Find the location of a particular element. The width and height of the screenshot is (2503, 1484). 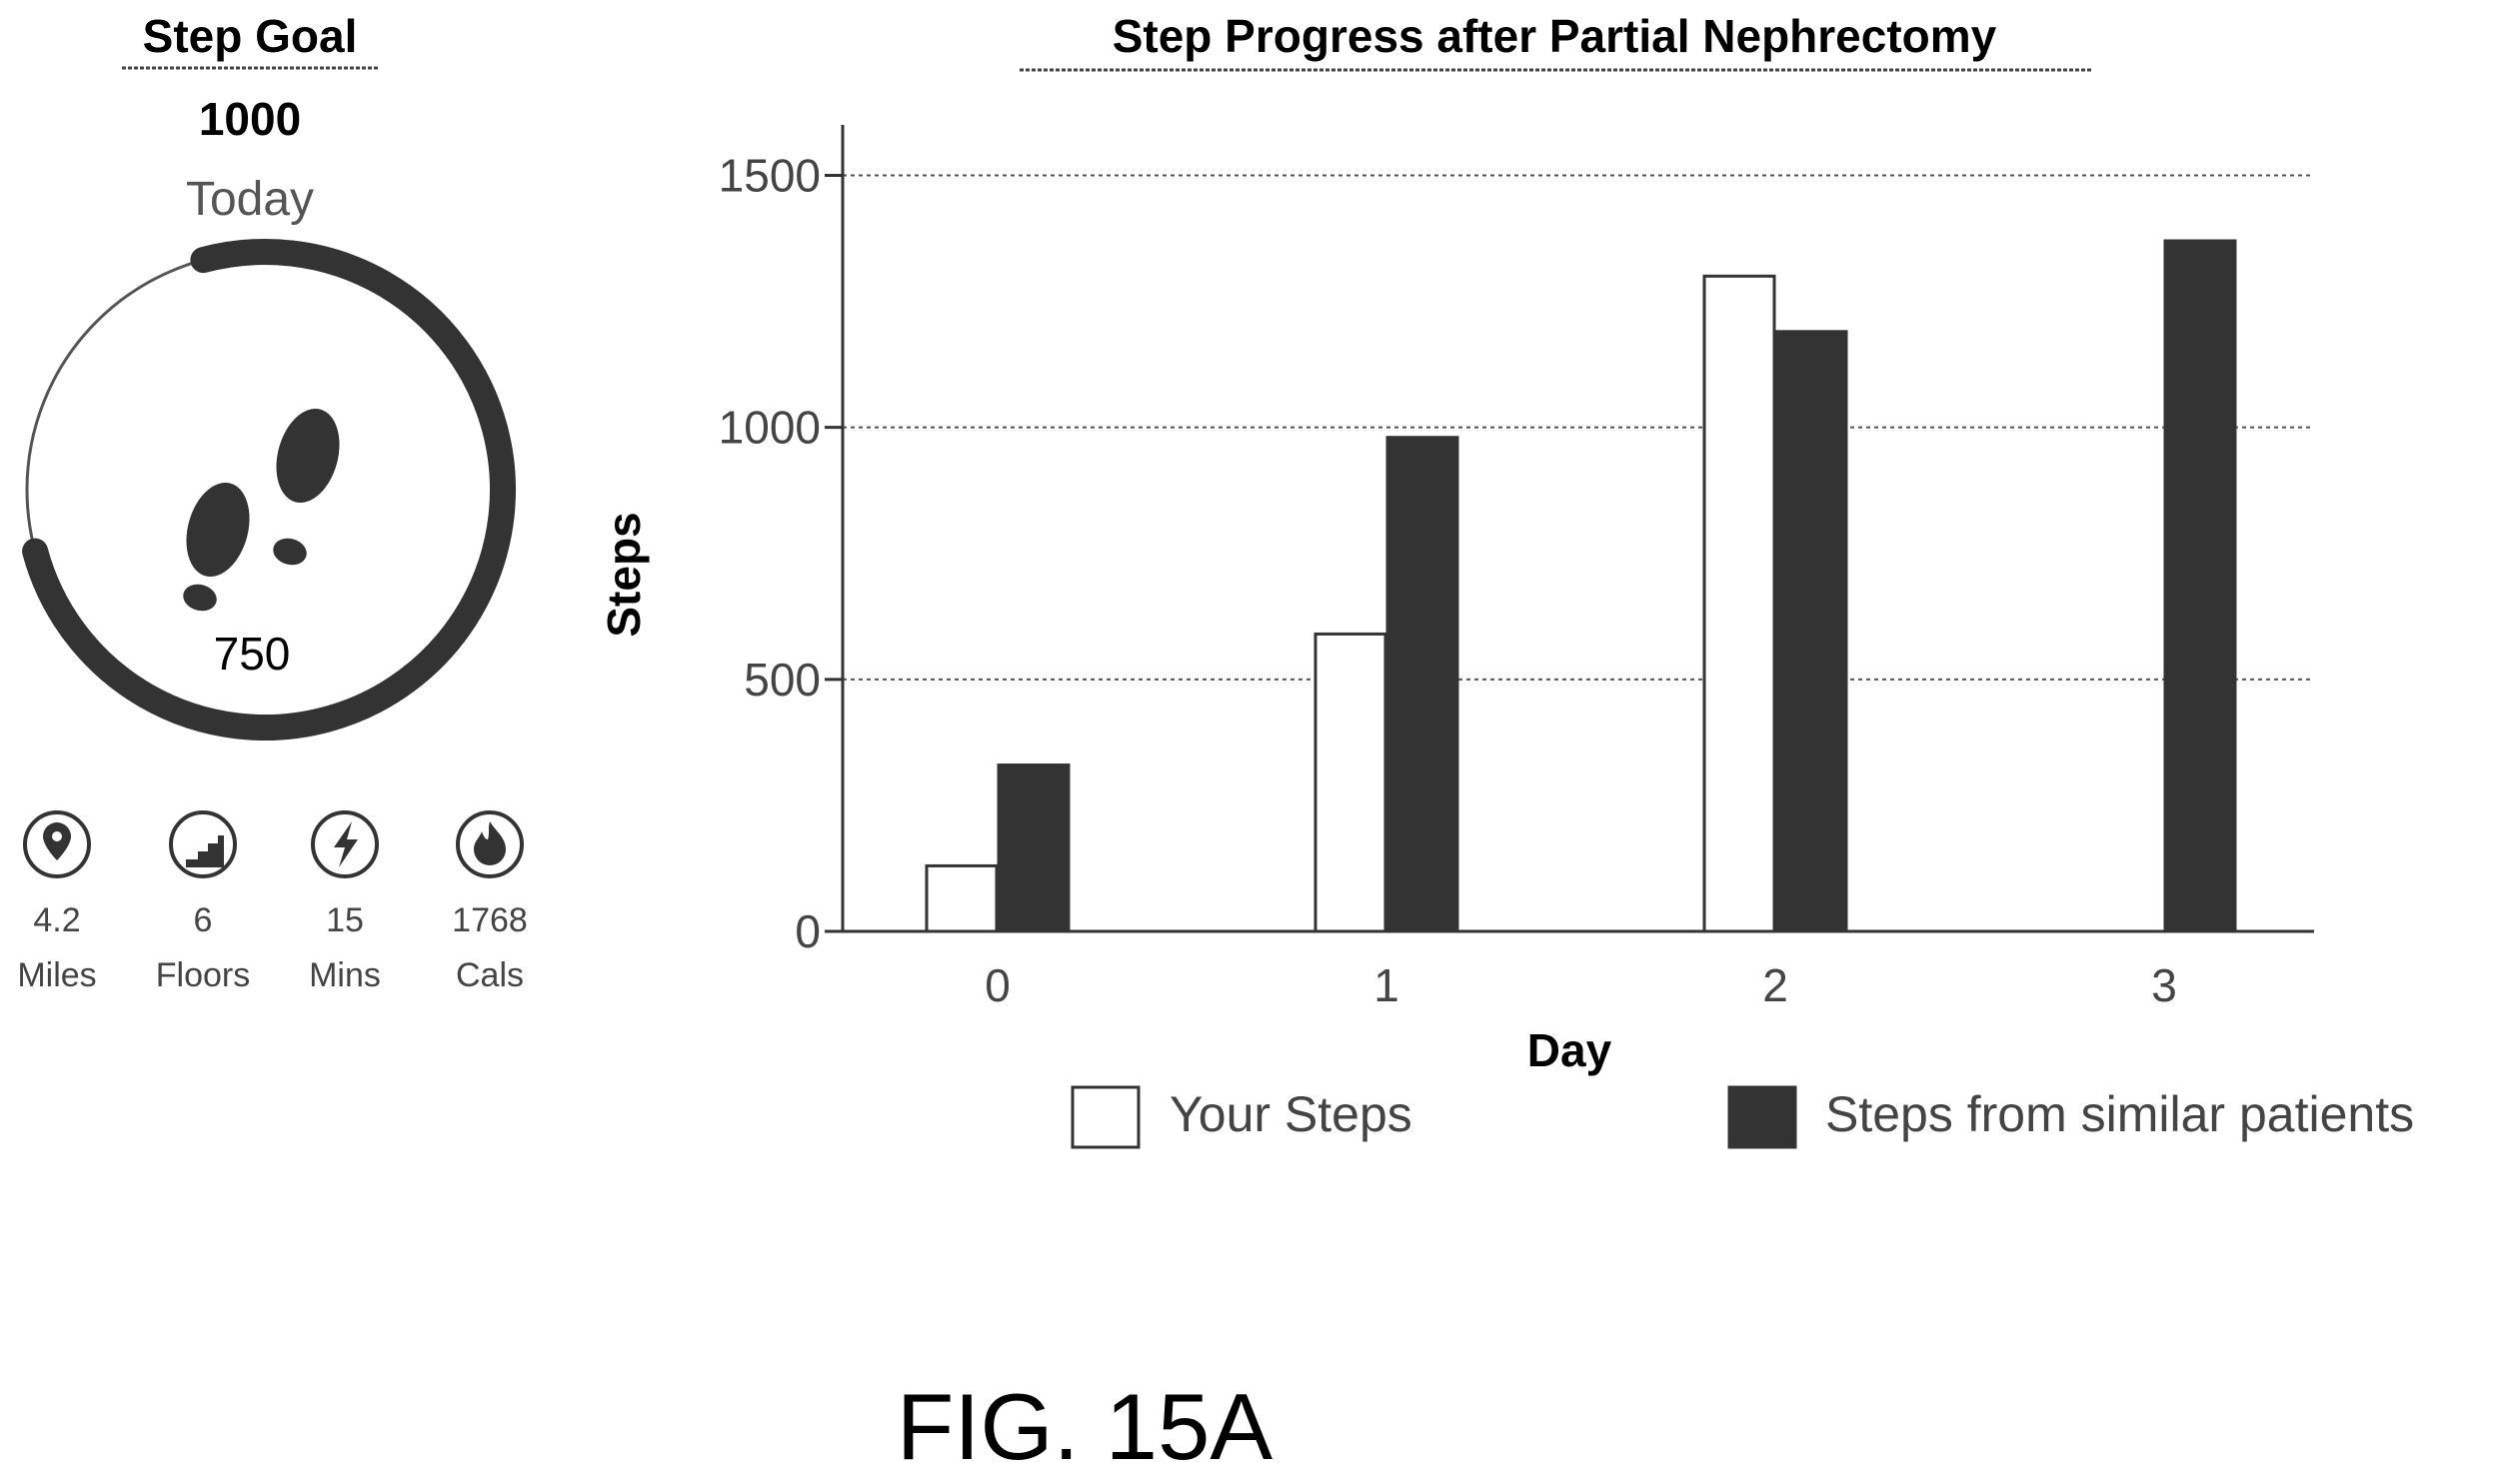

step-goal-value: 1000 is located at coordinates (250, 119).